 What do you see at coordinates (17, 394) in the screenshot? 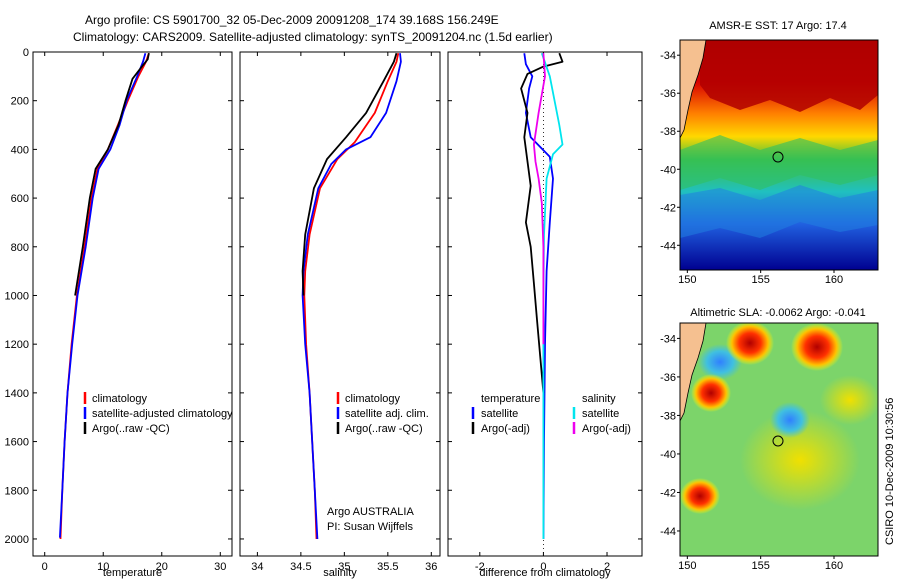
I see `y-tick-label: 1400` at bounding box center [17, 394].